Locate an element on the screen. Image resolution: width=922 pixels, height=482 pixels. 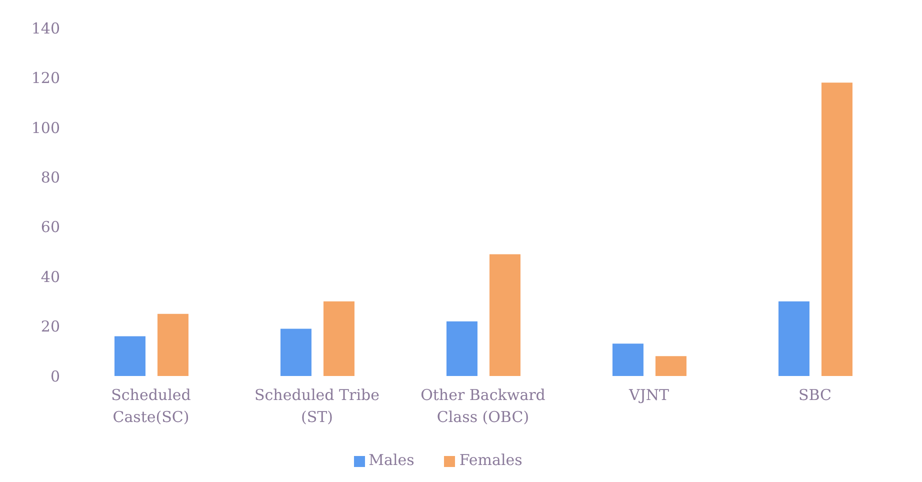
x-tick-label: Scheduled Tribe (ST) is located at coordinates (317, 406).